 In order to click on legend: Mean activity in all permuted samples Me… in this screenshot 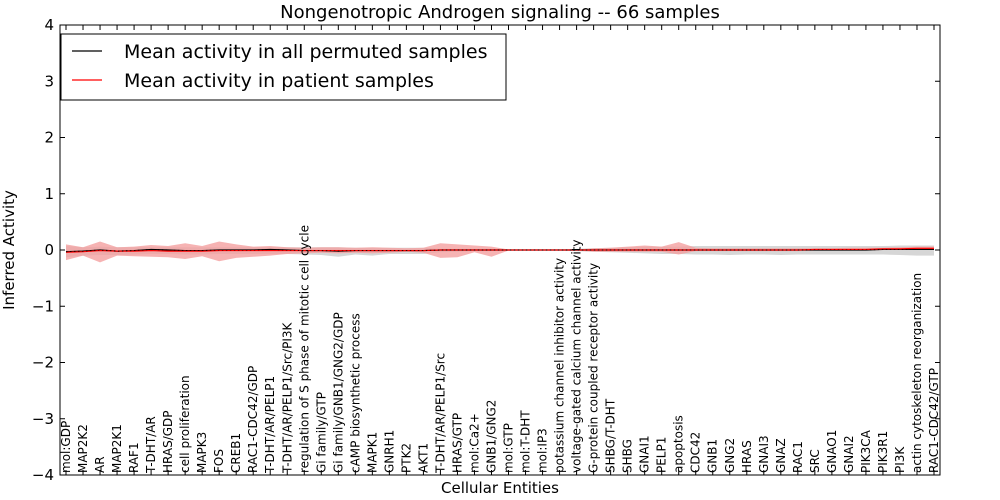, I will do `click(283, 67)`.